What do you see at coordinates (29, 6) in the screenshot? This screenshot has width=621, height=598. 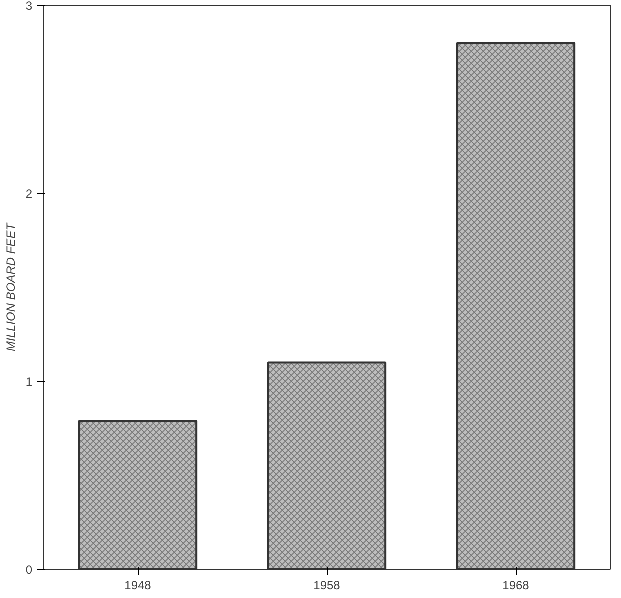 I see `y-tick-label: 3` at bounding box center [29, 6].